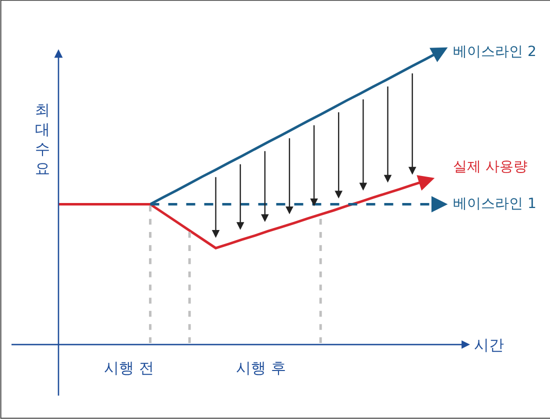  What do you see at coordinates (494, 52) in the screenshot?
I see `series-label: 베이스라인 2` at bounding box center [494, 52].